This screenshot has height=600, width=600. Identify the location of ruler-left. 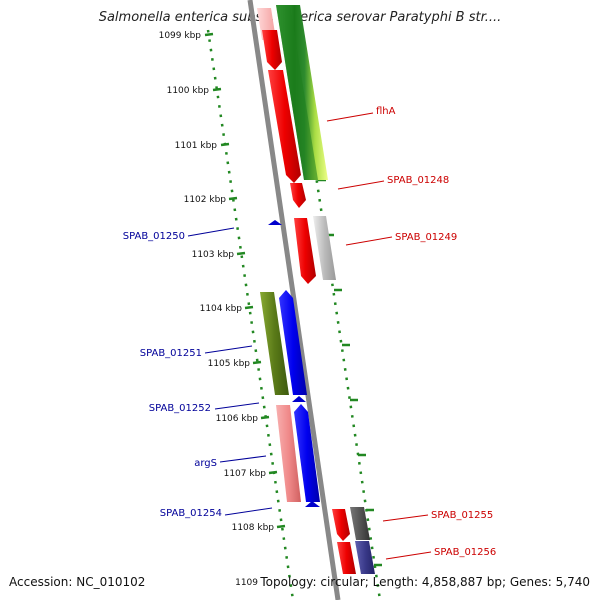
(250, 314).